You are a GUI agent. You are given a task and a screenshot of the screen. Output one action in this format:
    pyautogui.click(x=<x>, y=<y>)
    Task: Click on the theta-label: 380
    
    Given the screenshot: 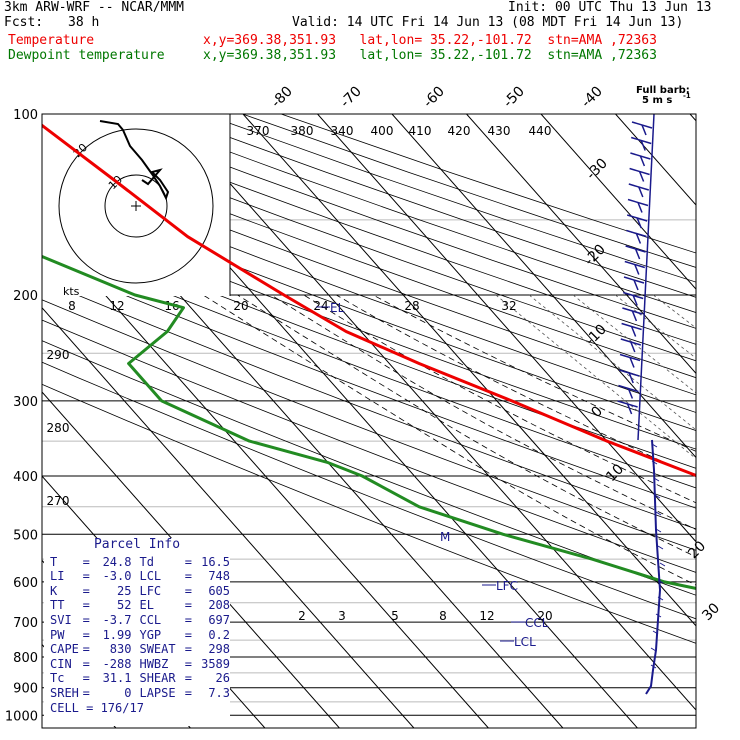 What is the action you would take?
    pyautogui.click(x=302, y=131)
    